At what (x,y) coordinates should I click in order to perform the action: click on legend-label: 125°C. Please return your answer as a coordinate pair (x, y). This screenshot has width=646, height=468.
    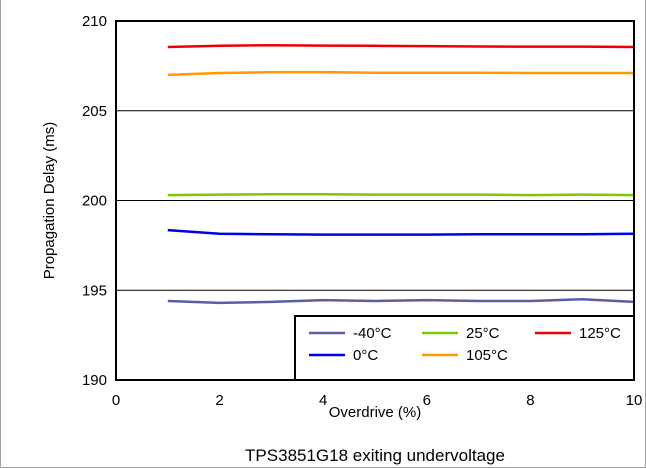
    Looking at the image, I should click on (600, 333).